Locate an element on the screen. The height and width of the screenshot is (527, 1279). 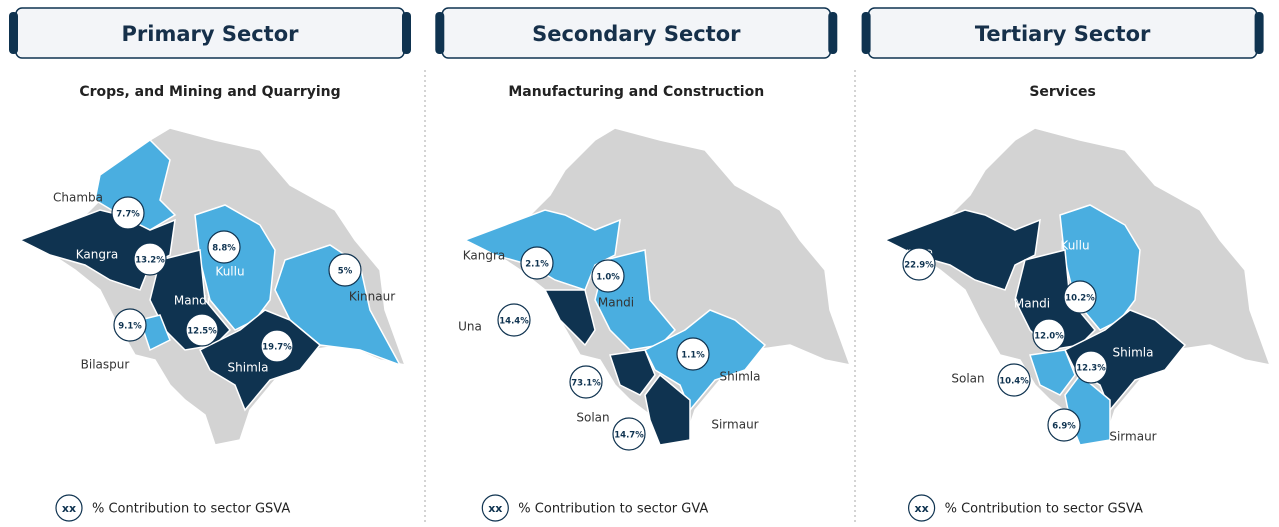
share-label: 14.7% is located at coordinates (629, 436).